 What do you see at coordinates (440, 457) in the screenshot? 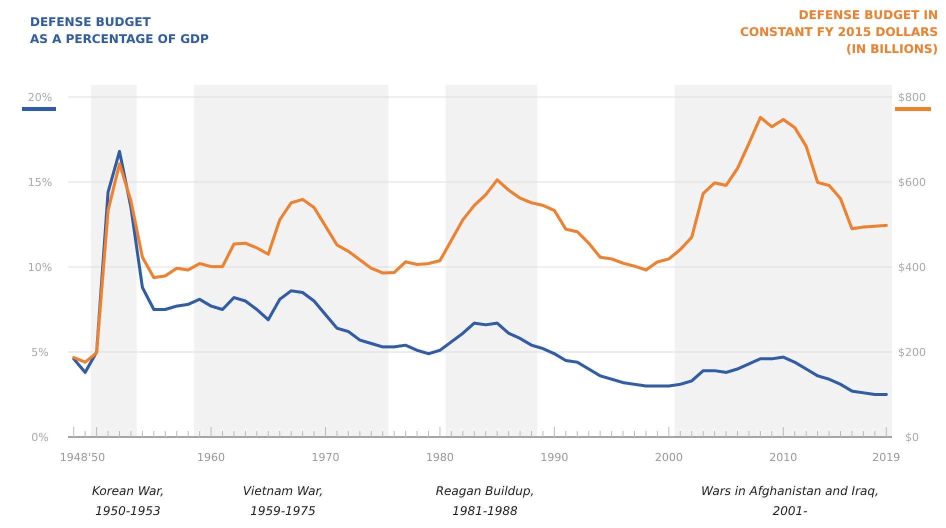
I see `x-tick-label: 1980` at bounding box center [440, 457].